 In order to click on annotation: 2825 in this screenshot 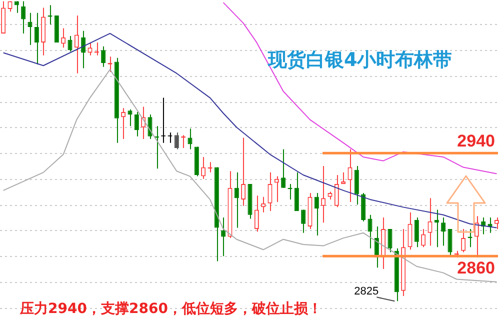, I will do `click(366, 292)`.